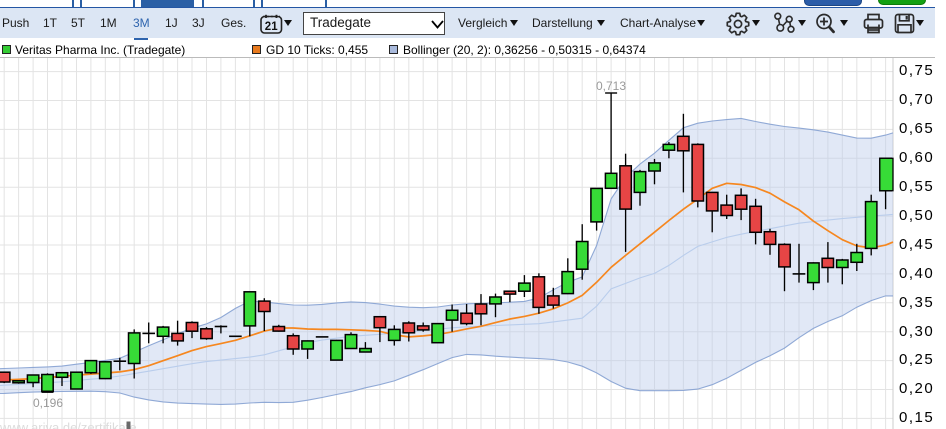 Image resolution: width=946 pixels, height=429 pixels. What do you see at coordinates (68, 424) in the screenshot?
I see `svg-text: www.ariva.de/zertifikate` at bounding box center [68, 424].